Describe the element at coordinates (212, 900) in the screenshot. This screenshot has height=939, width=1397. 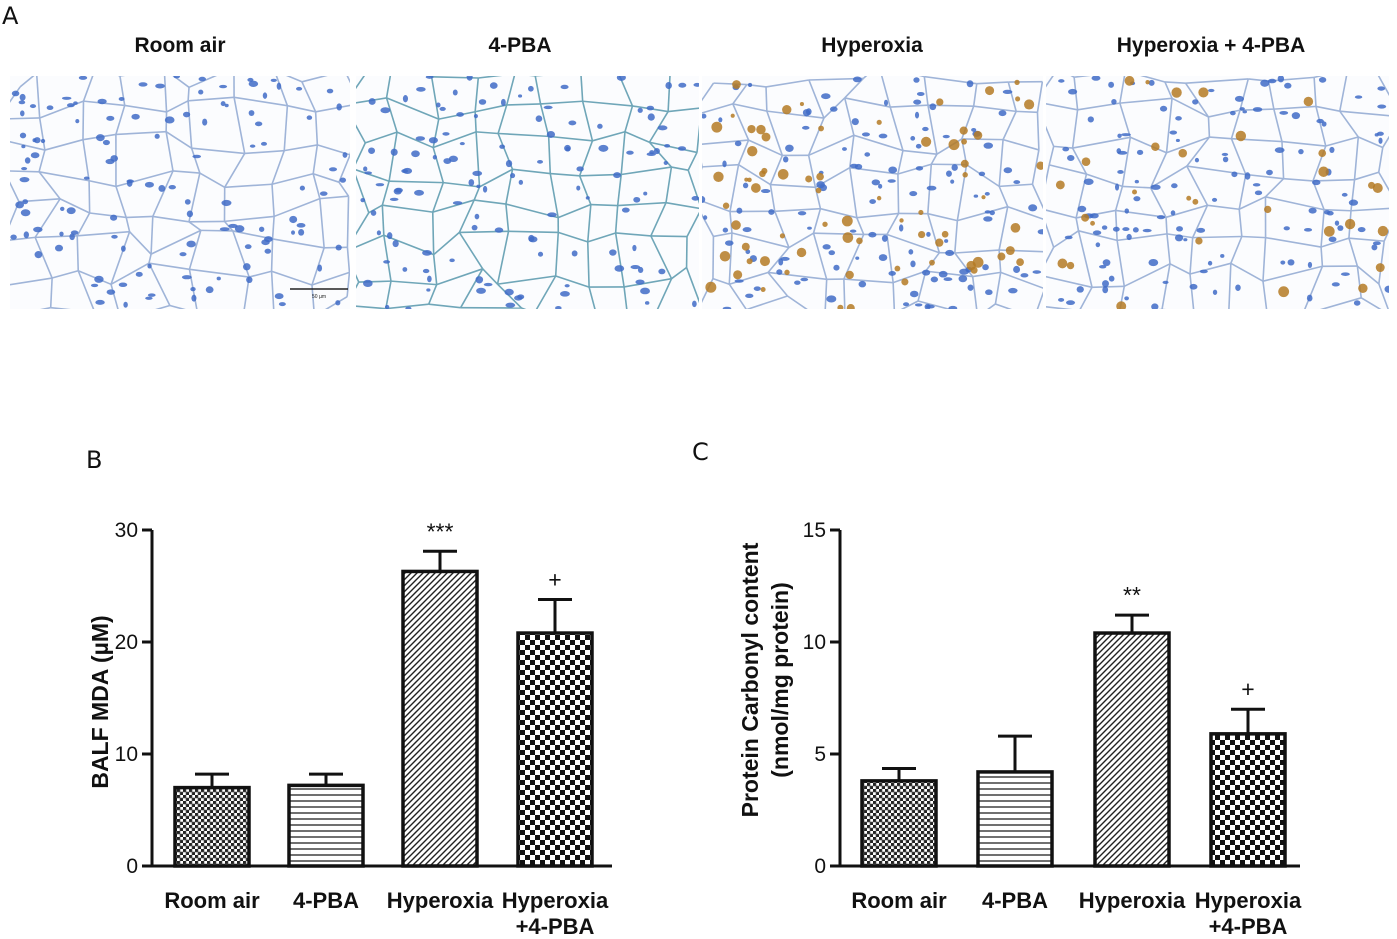
I see `category-label: Room air` at that location.